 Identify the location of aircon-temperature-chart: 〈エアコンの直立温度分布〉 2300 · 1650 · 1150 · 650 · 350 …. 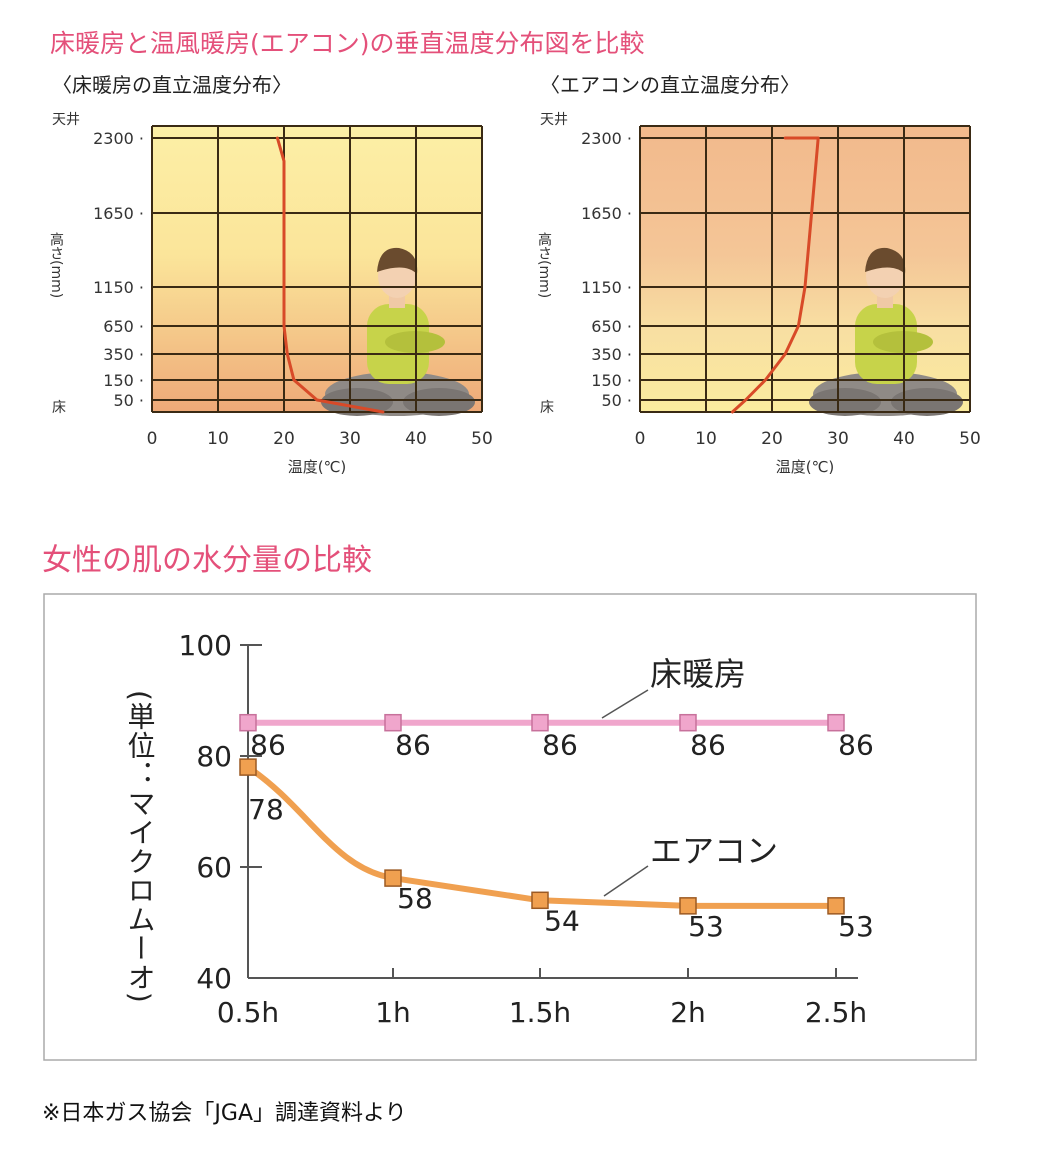
(758, 274).